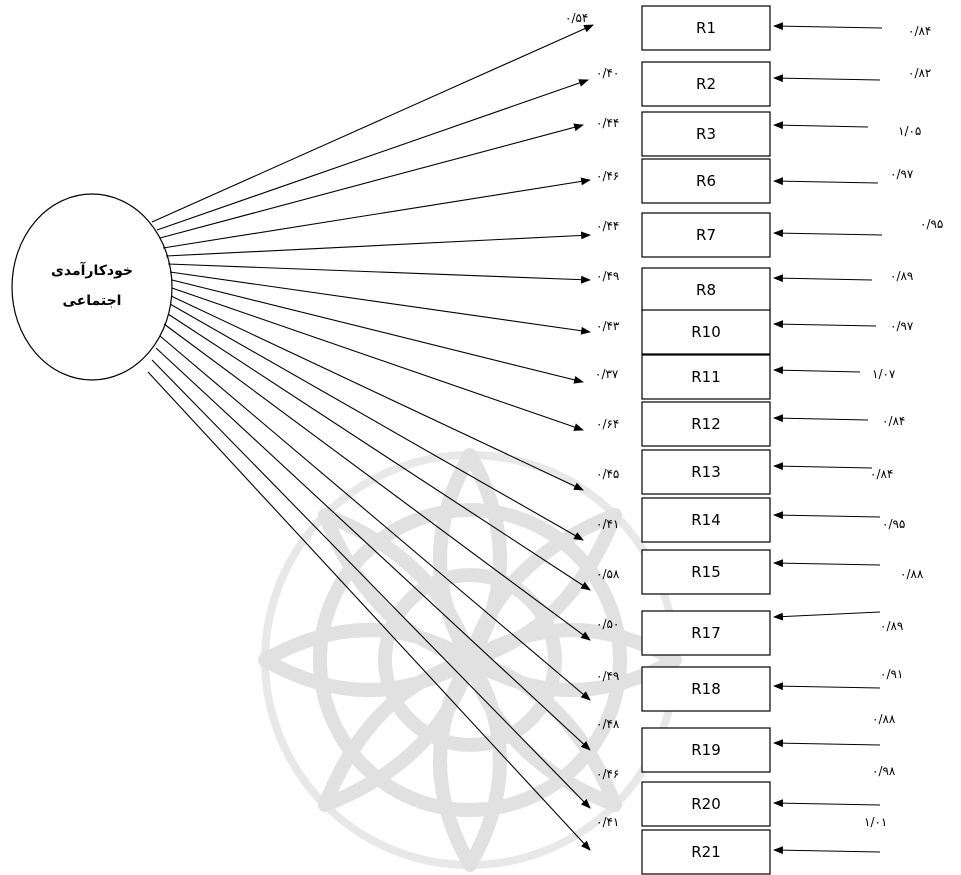 The height and width of the screenshot is (875, 961). Describe the element at coordinates (891, 674) in the screenshot. I see `error-value-r18: ۰/۹۱` at that location.